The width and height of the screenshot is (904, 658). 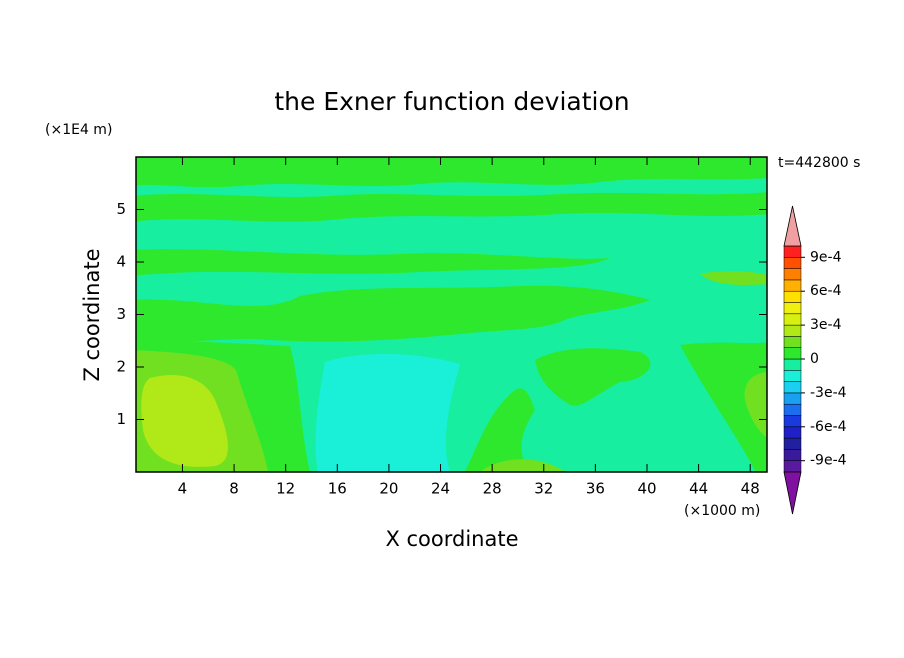 I want to click on annotation: t=442800 s, so click(x=819, y=163).